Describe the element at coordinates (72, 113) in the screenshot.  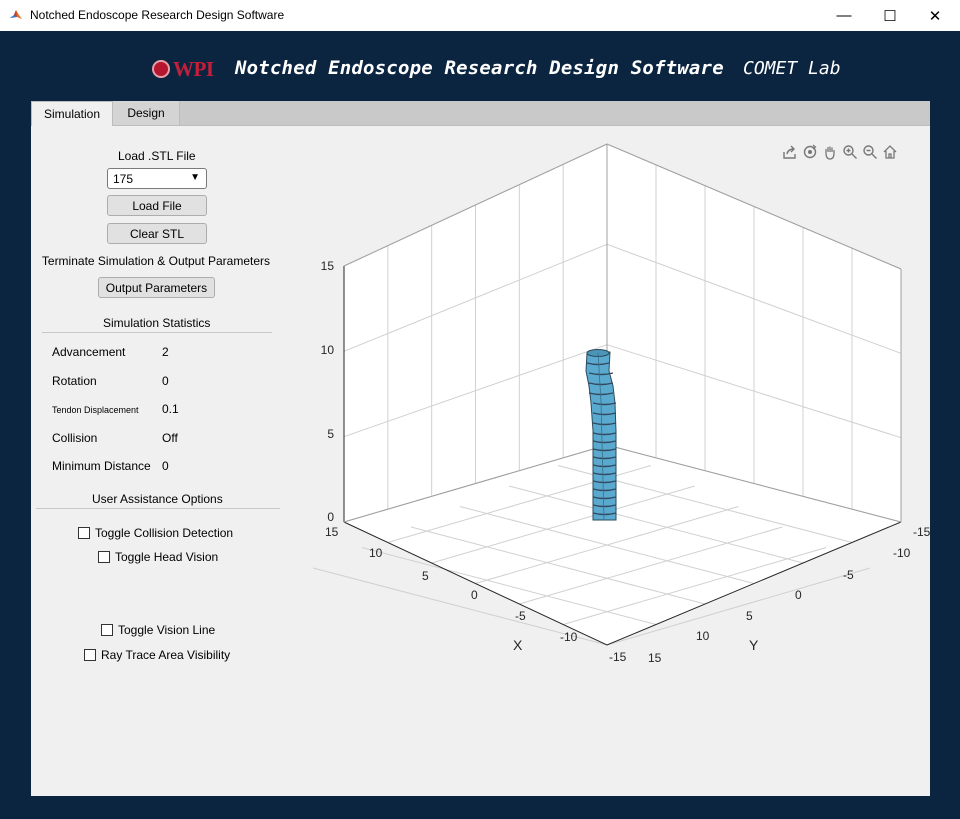
I see `tab-simulation: Simulation` at that location.